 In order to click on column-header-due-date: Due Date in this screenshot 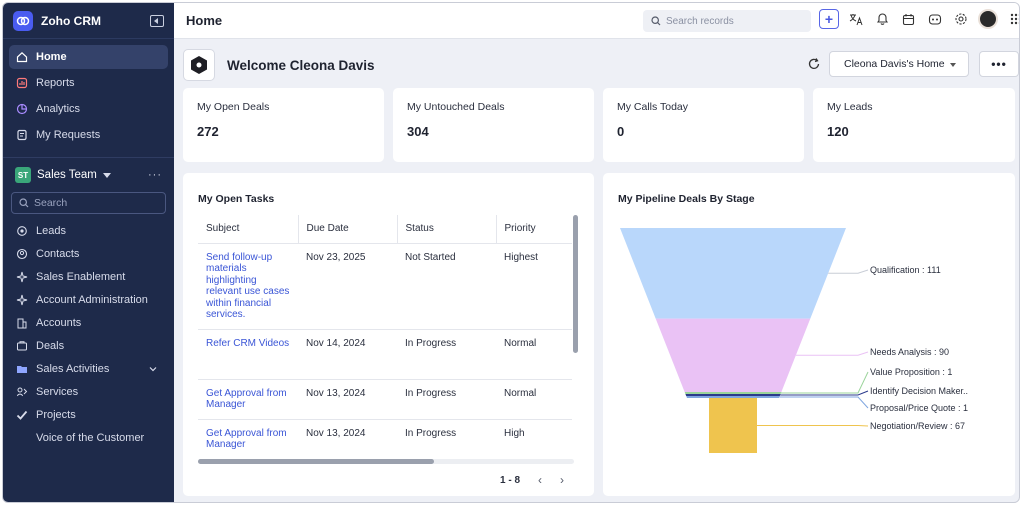, I will do `click(348, 229)`.